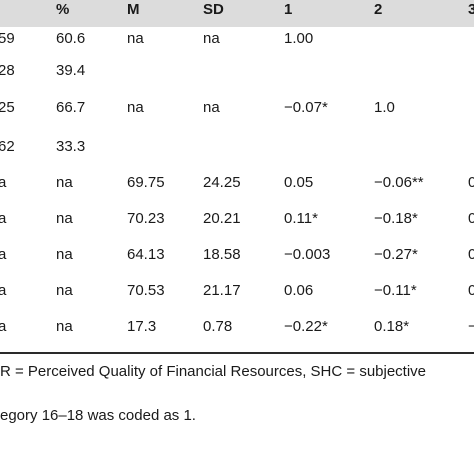  Describe the element at coordinates (307, 254) in the screenshot. I see `table-cell: −0.003` at that location.